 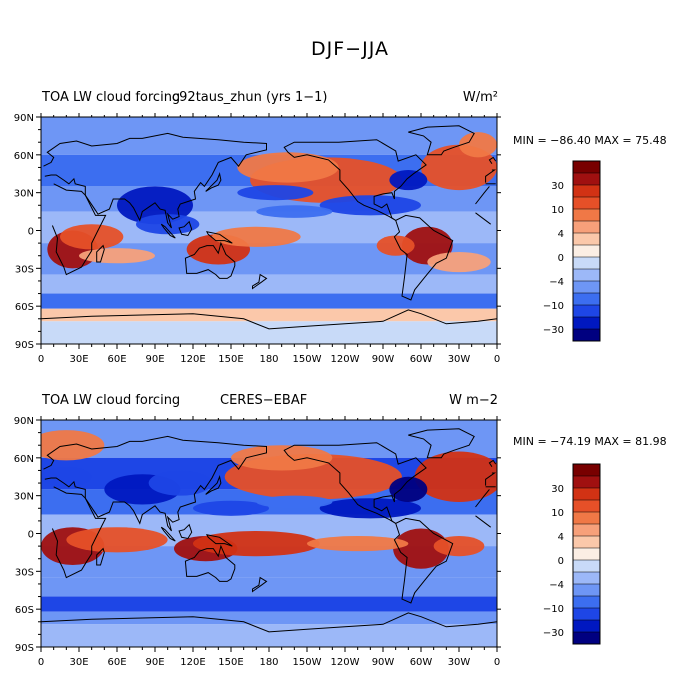 I want to click on coastline-antarctica, so click(x=269, y=326).